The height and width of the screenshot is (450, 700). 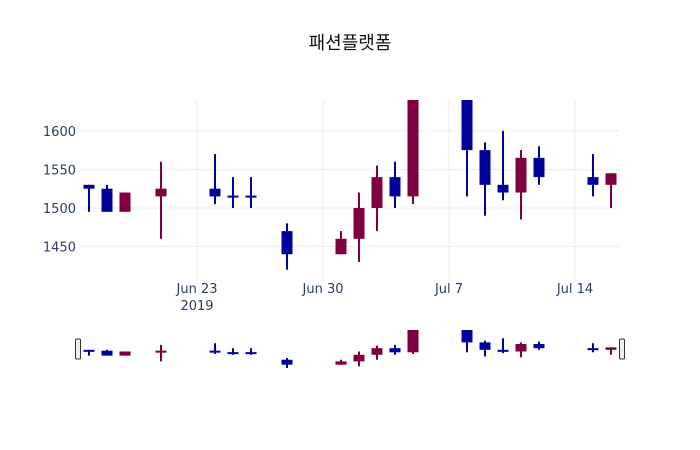 I want to click on y-tick-label: 1600, so click(x=59, y=132).